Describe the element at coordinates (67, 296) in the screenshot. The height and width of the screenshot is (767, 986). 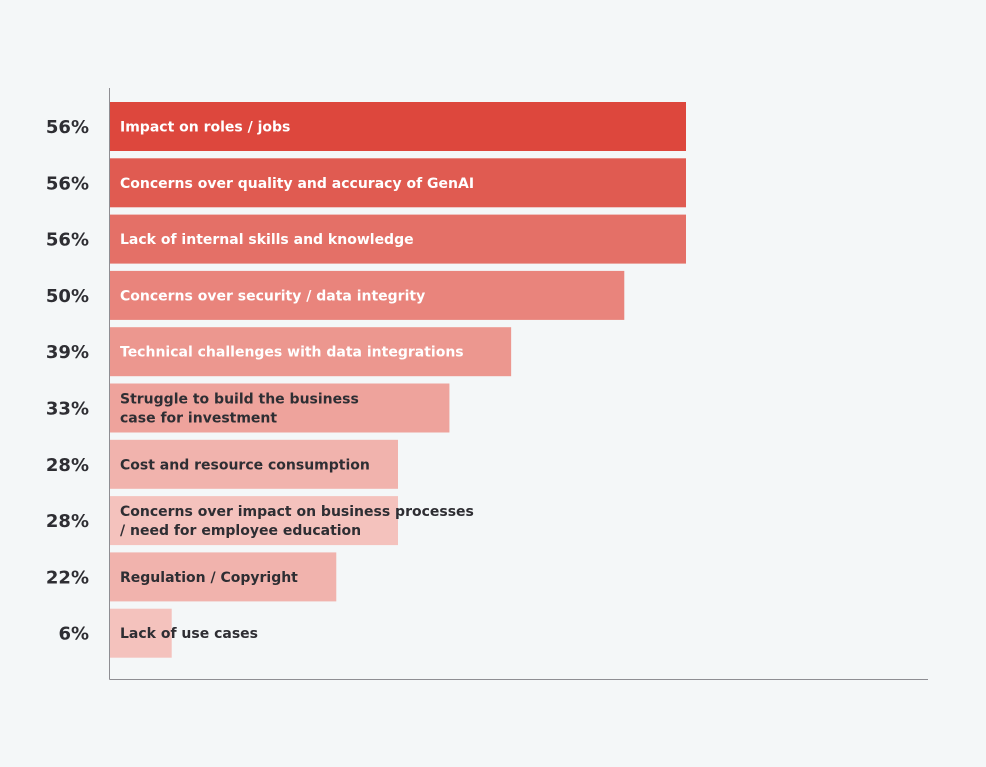
I see `value-label: 50%` at that location.